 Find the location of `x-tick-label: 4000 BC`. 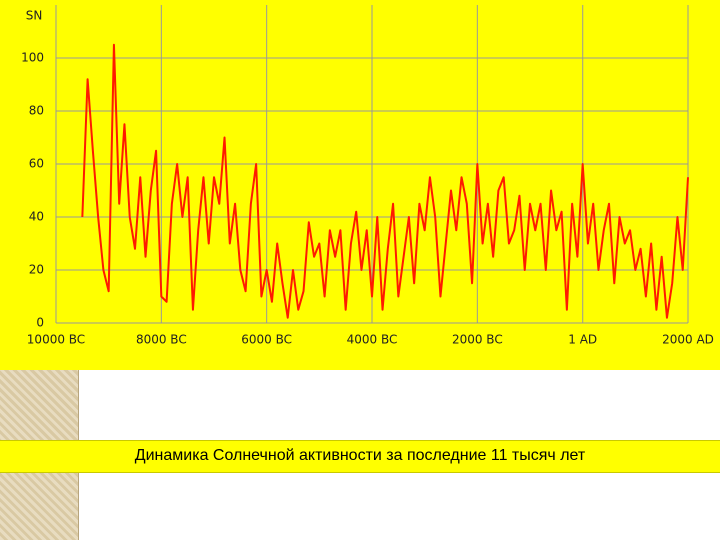

x-tick-label: 4000 BC is located at coordinates (372, 340).